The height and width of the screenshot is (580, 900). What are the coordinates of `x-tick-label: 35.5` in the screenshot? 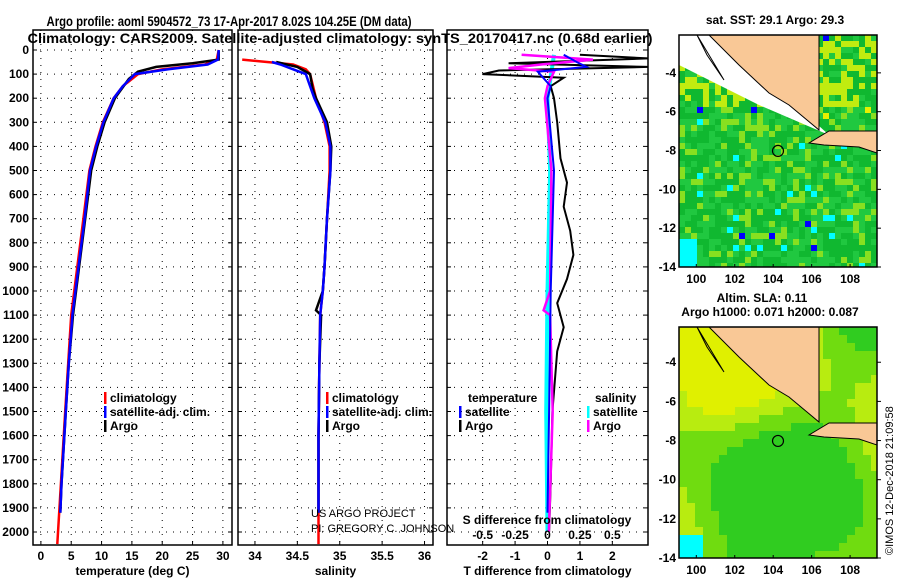 It's located at (382, 556).